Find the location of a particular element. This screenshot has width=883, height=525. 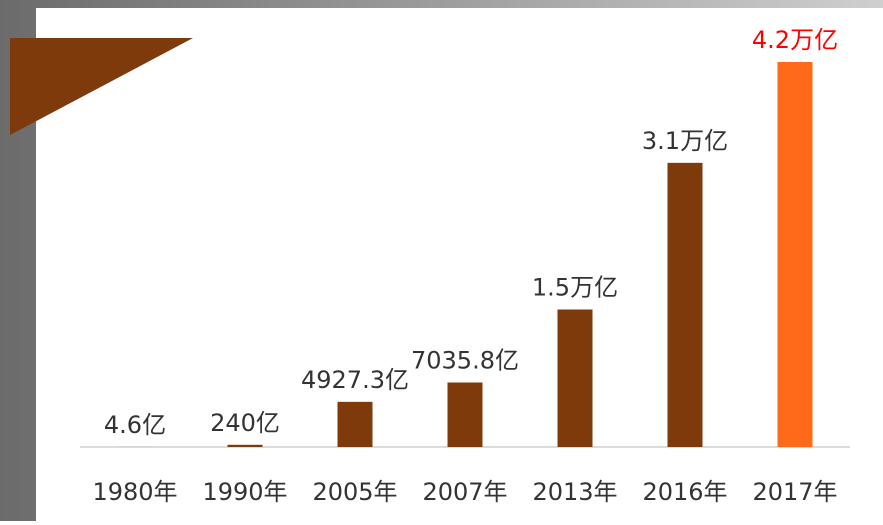

data-label: 4.6亿 is located at coordinates (135, 425).